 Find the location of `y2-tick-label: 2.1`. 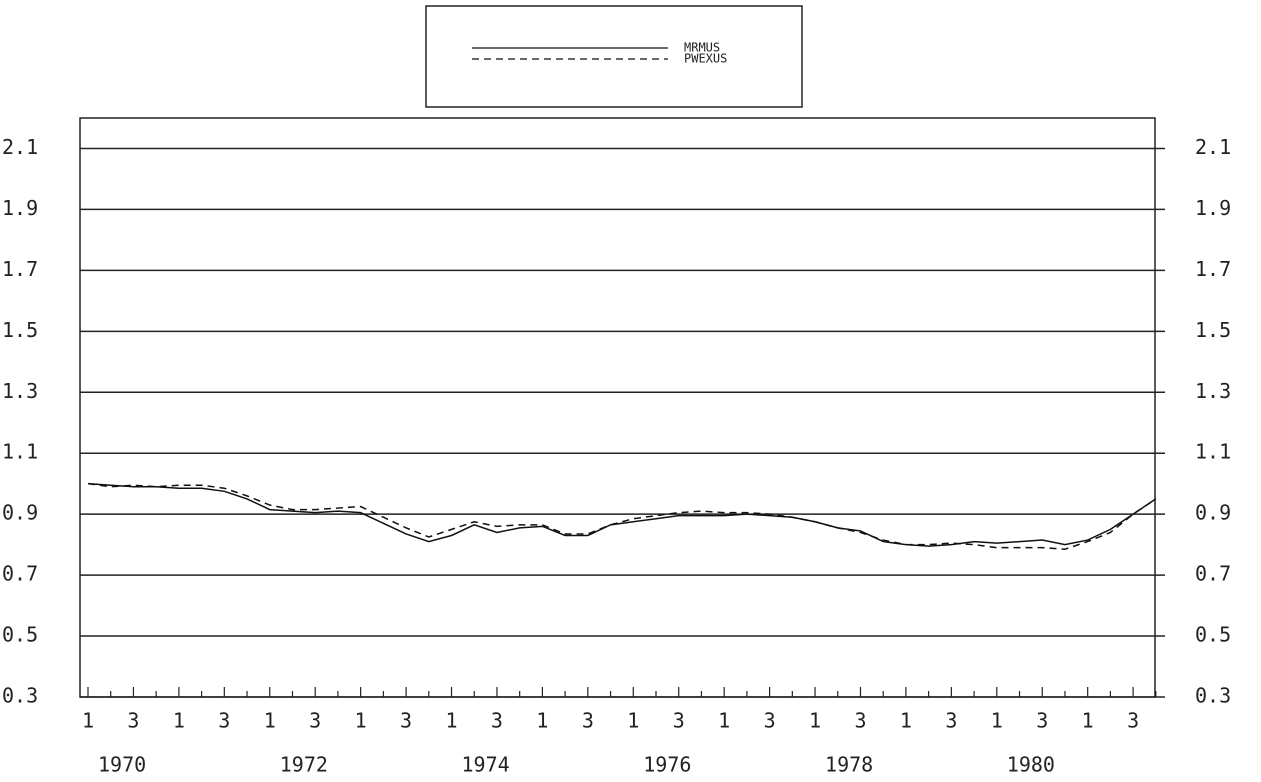

y2-tick-label: 2.1 is located at coordinates (1213, 147).